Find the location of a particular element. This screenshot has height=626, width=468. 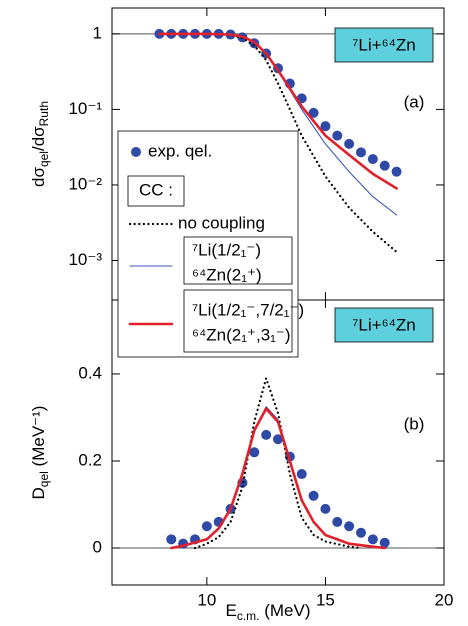

axis-label: Ec.m. (MeV) is located at coordinates (267, 612).